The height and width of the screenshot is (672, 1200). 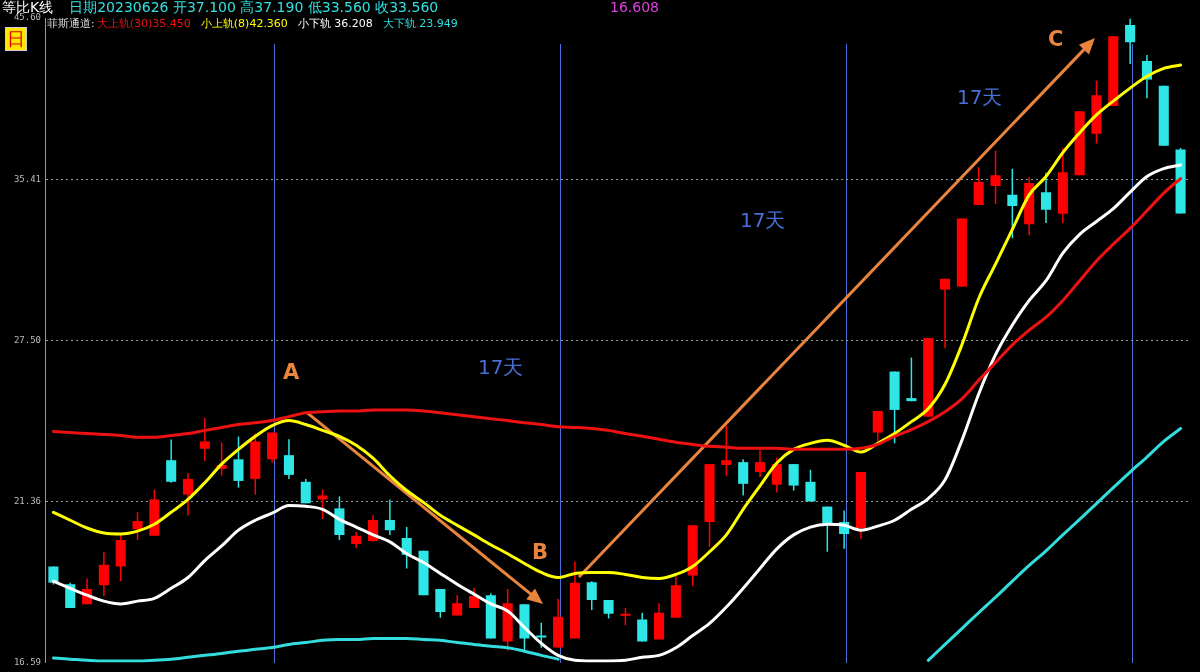 I want to click on text: 日, so click(x=16, y=39).